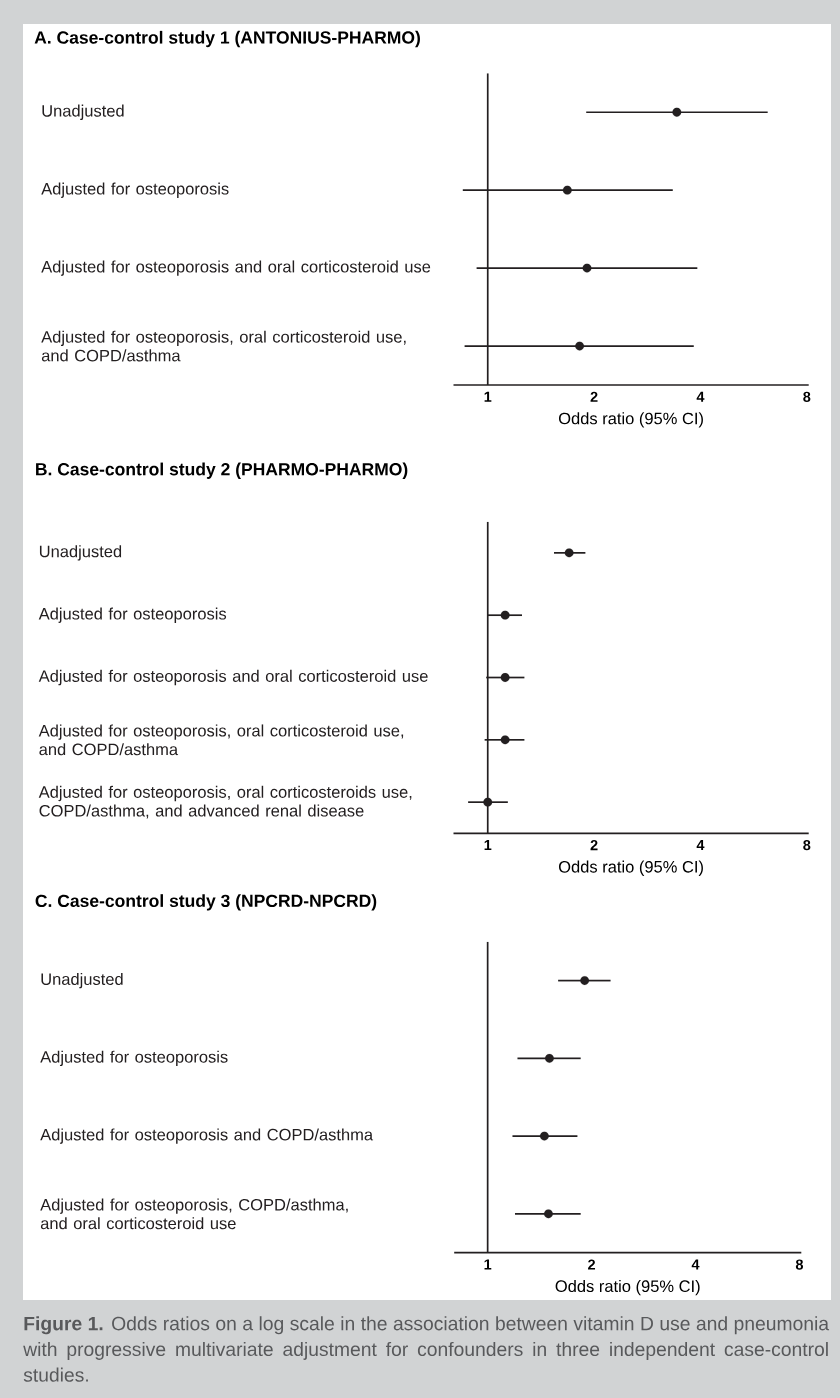  What do you see at coordinates (225, 802) in the screenshot?
I see `y-tick-label: Adjusted for osteoporosis, oral corticosteroids use, COPD/asthma, and advanced renal disease` at bounding box center [225, 802].